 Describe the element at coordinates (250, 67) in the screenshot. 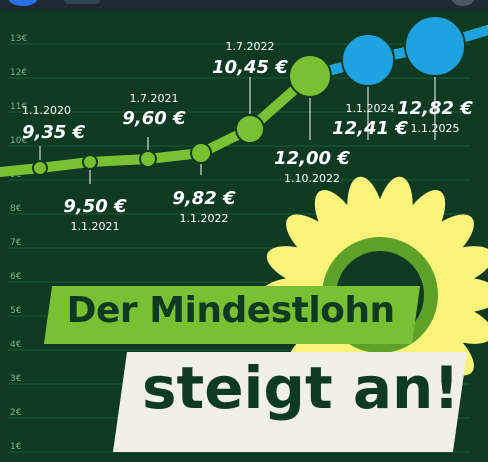

I see `value-label: 10,45 €` at that location.